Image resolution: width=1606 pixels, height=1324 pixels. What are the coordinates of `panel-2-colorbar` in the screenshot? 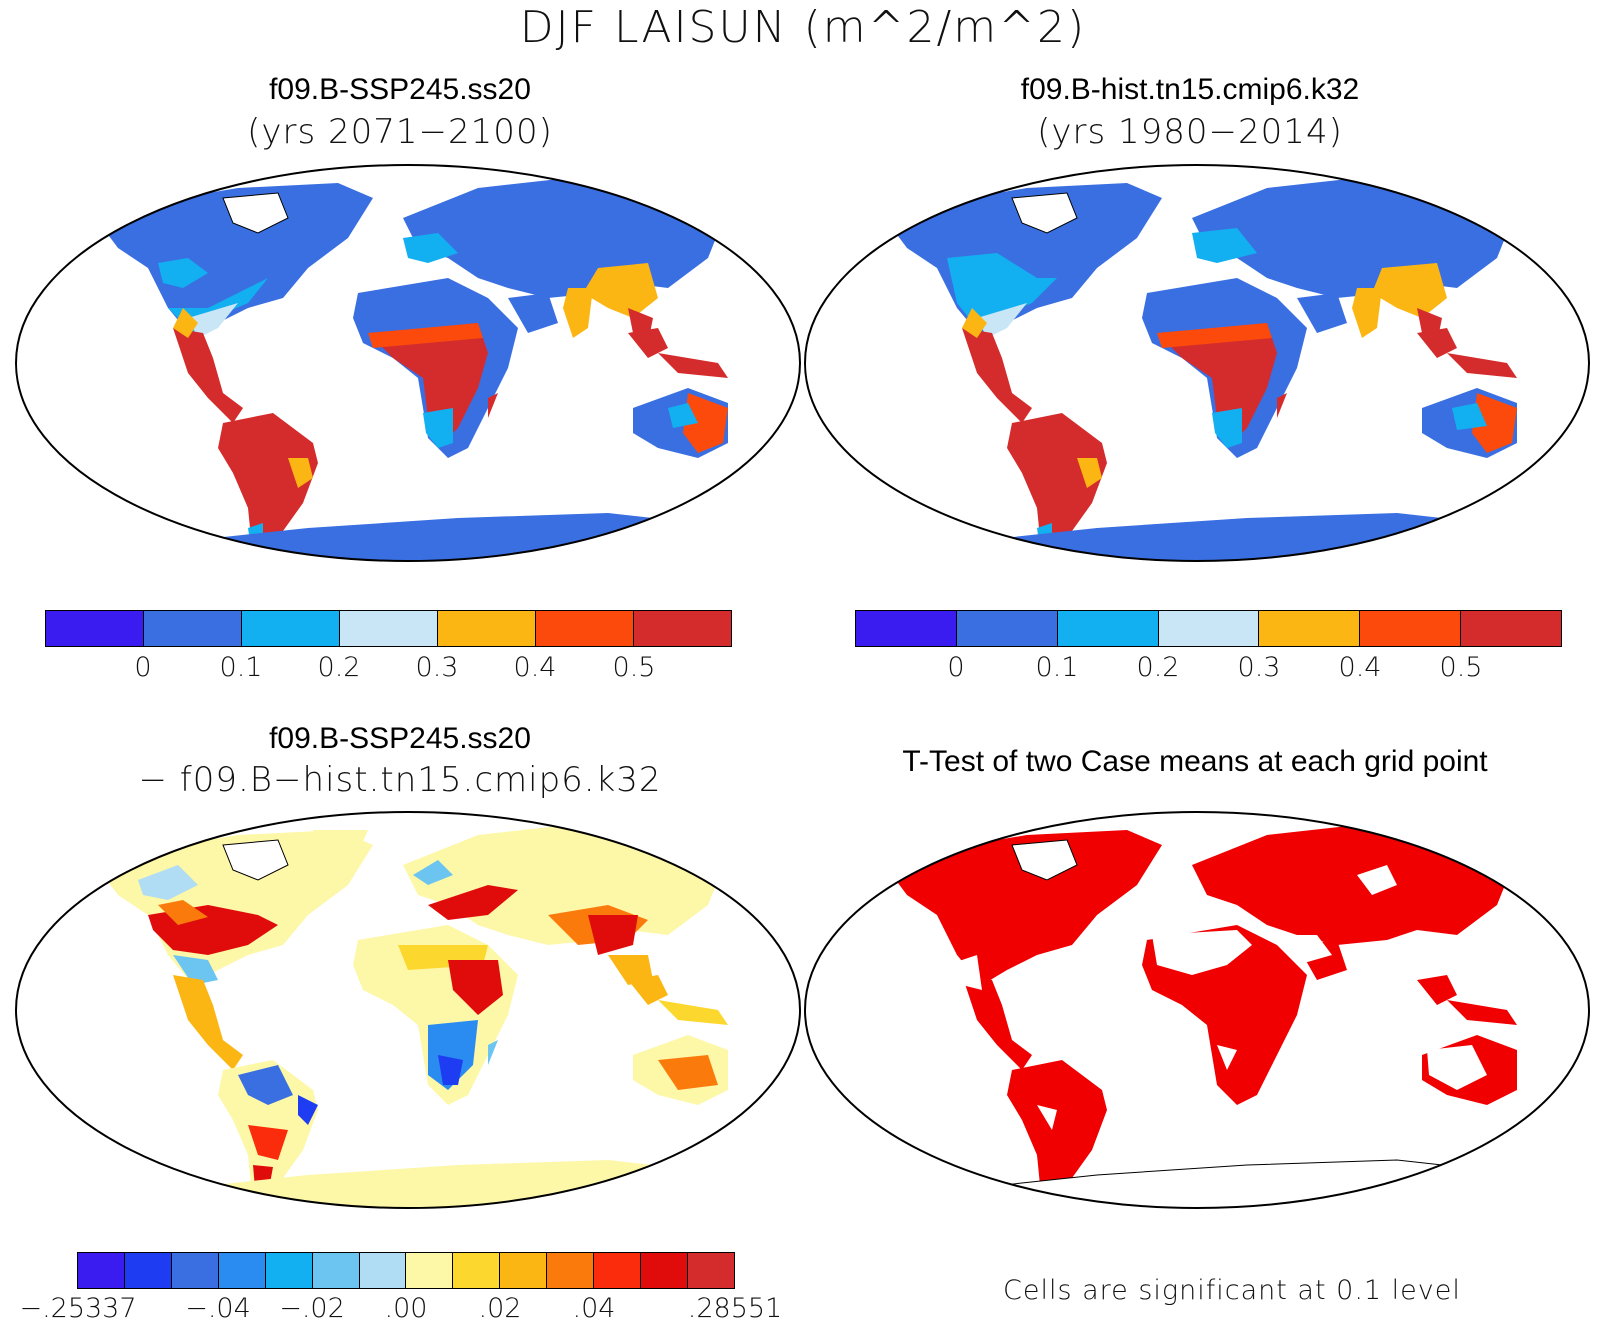 It's located at (1208, 628).